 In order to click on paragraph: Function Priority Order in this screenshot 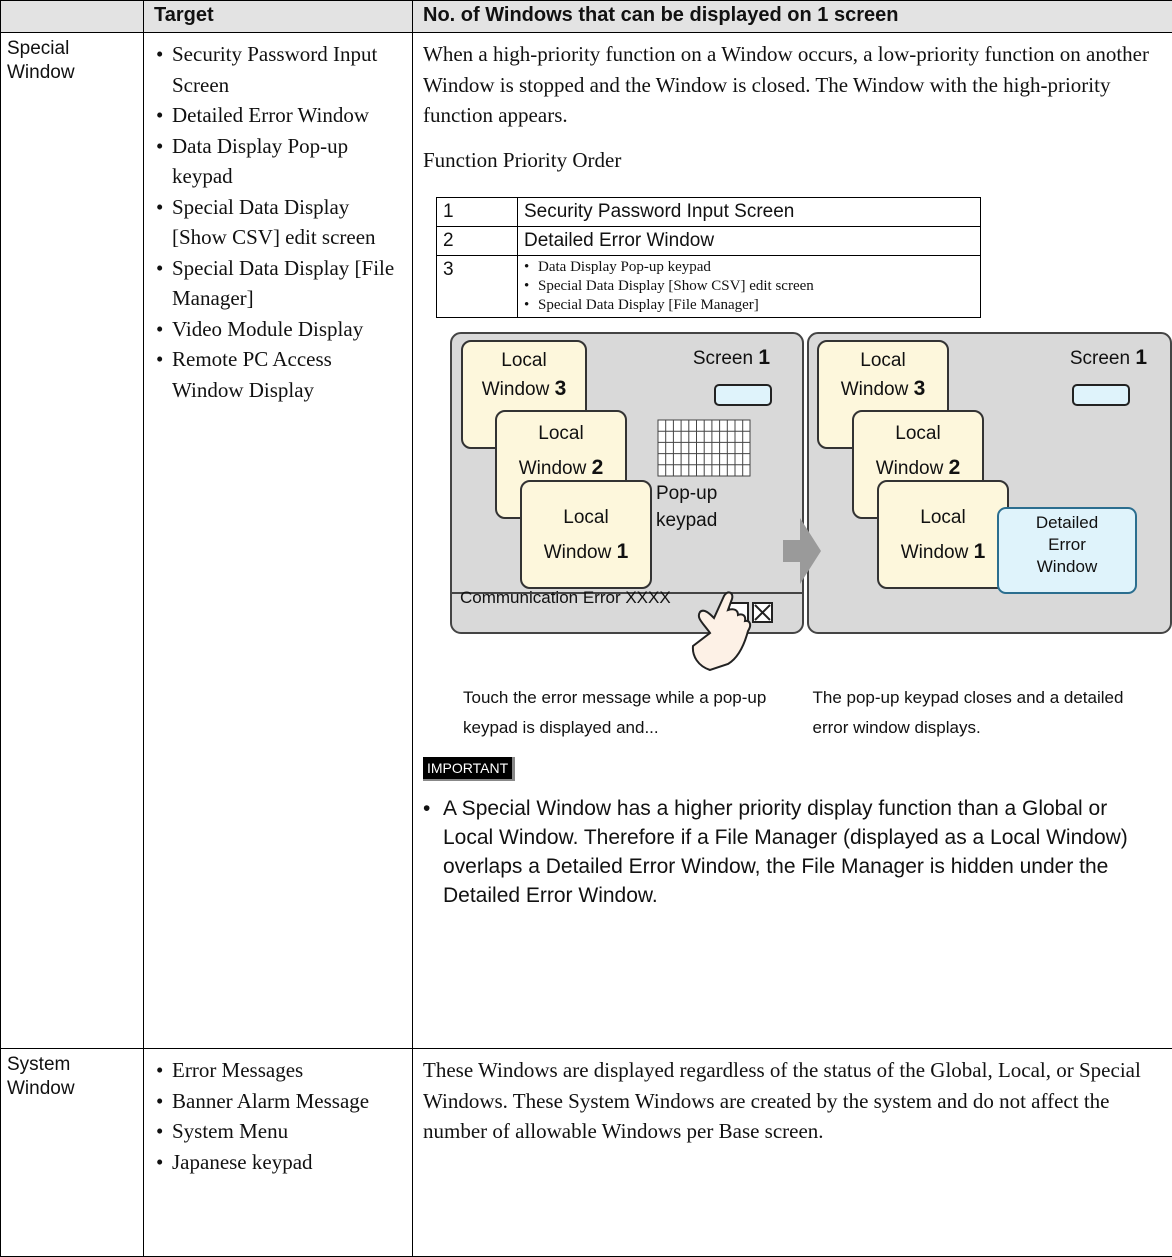, I will do `click(522, 159)`.